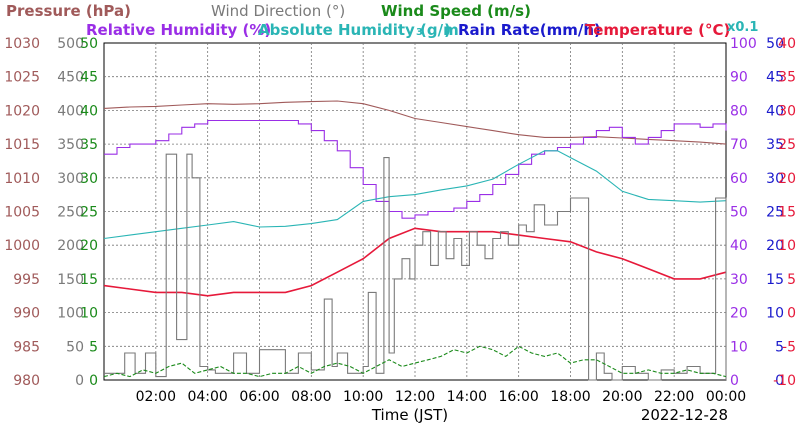  Describe the element at coordinates (739, 314) in the screenshot. I see `rel_hum-tick-label: 20` at that location.